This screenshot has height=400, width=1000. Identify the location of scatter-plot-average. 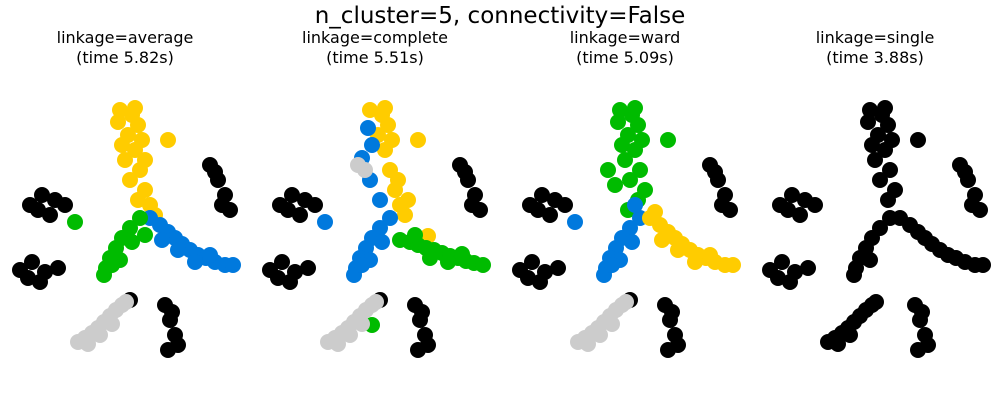
(126, 229).